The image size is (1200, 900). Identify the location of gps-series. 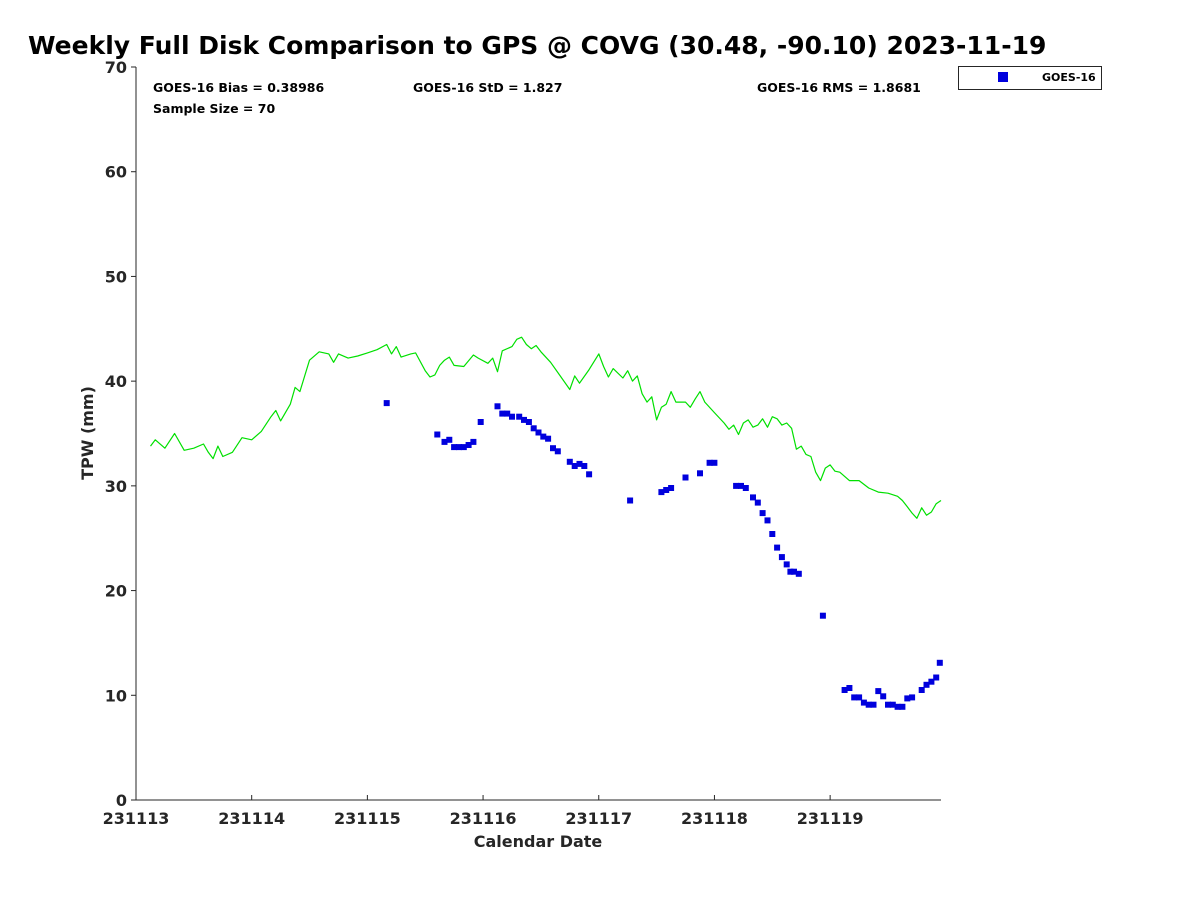
(546, 427).